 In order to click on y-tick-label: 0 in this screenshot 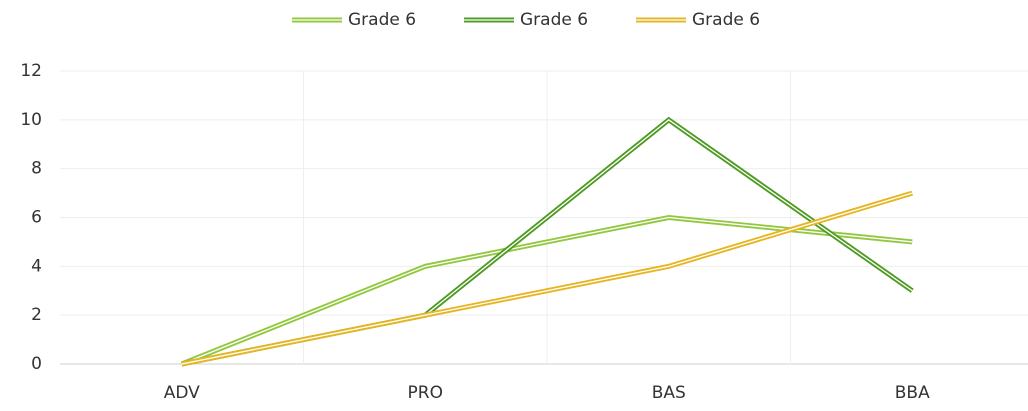, I will do `click(36, 364)`.